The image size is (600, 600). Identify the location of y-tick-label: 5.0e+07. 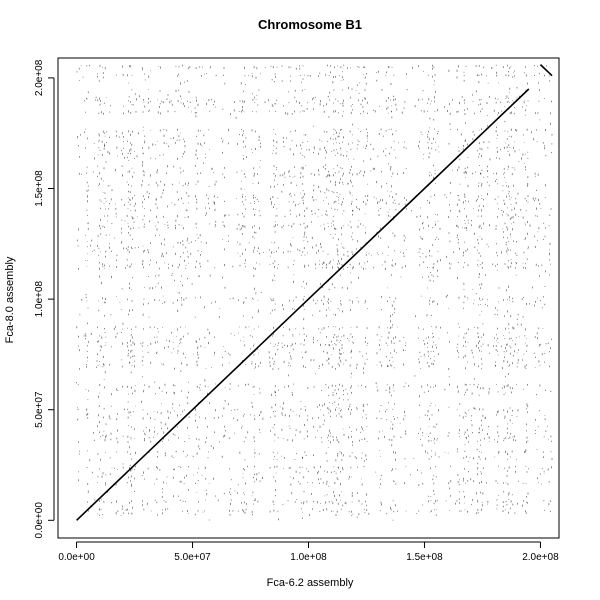
(39, 409).